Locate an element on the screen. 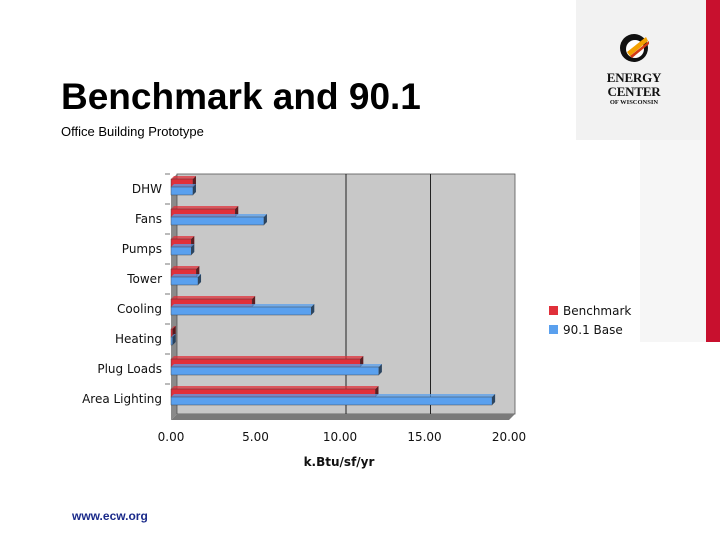 The width and height of the screenshot is (720, 540). plot-floor is located at coordinates (343, 417).